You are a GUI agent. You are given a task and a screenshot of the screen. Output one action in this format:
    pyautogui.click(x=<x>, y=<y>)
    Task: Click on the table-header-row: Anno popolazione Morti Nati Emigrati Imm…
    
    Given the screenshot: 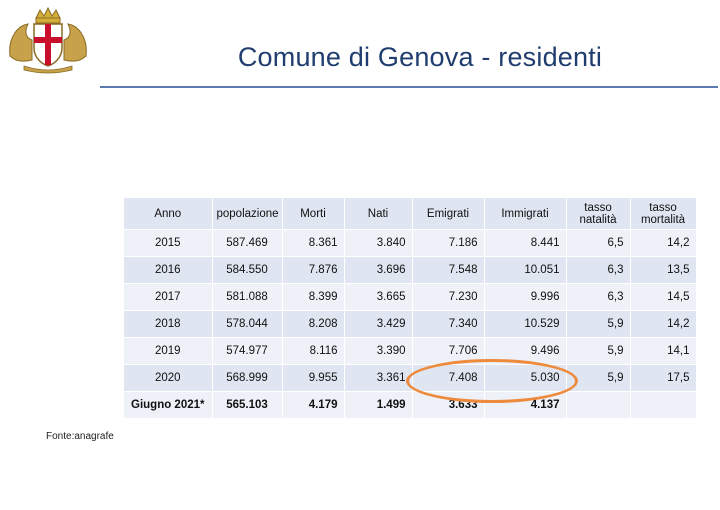 What is the action you would take?
    pyautogui.click(x=410, y=214)
    